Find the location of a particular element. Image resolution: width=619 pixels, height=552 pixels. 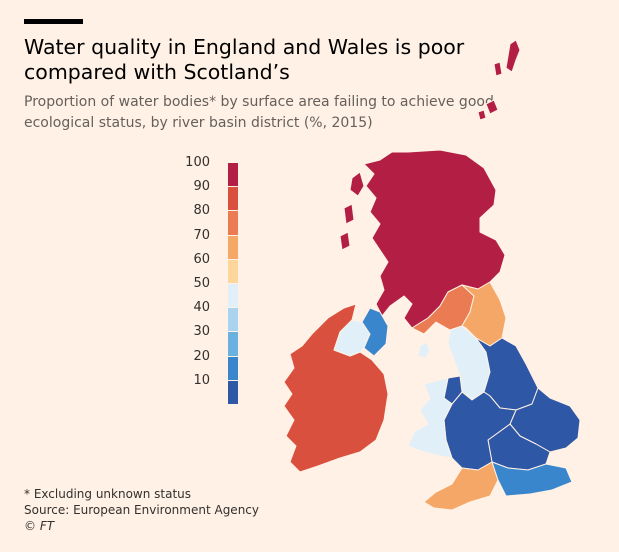

source: Source: European Environment Agency is located at coordinates (141, 510).